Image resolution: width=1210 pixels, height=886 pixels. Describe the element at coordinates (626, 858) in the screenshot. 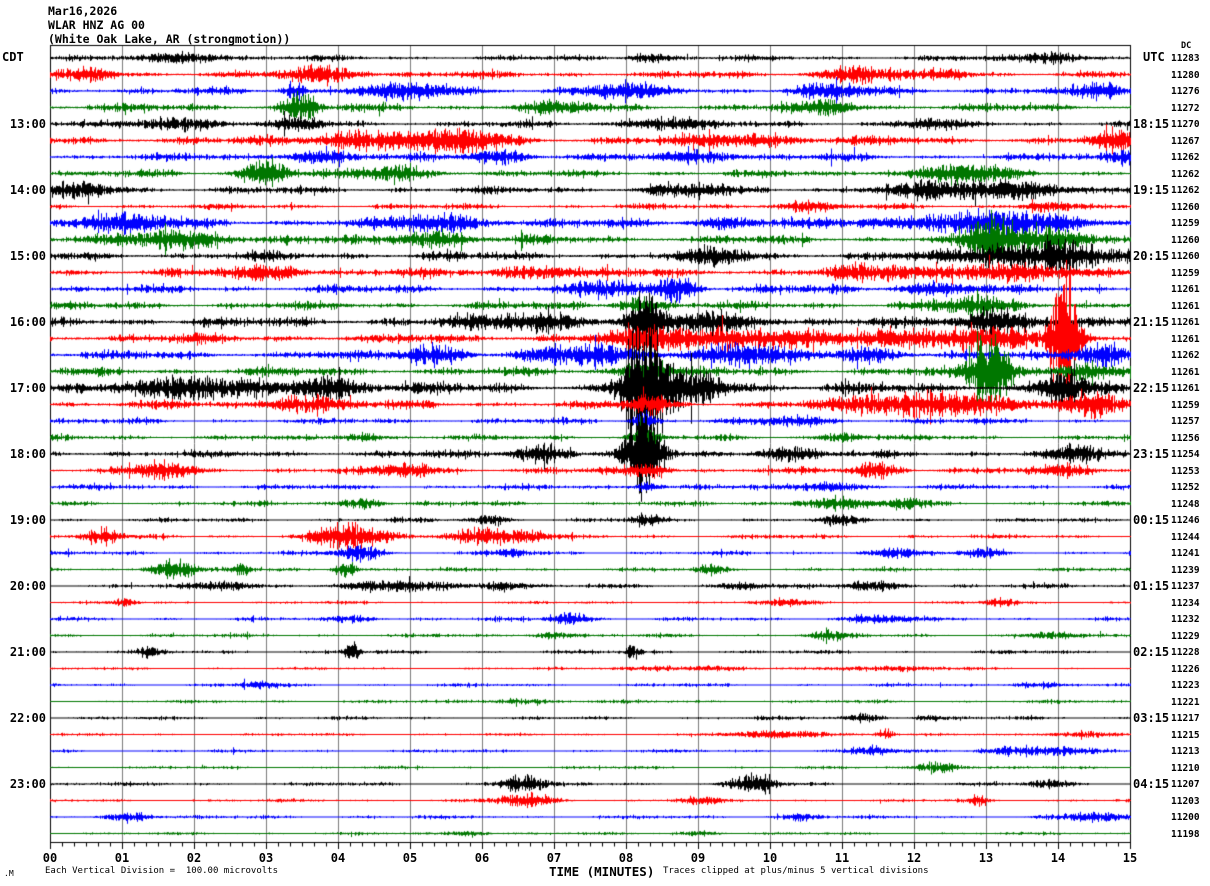

I see `x-tick-label: 08` at that location.